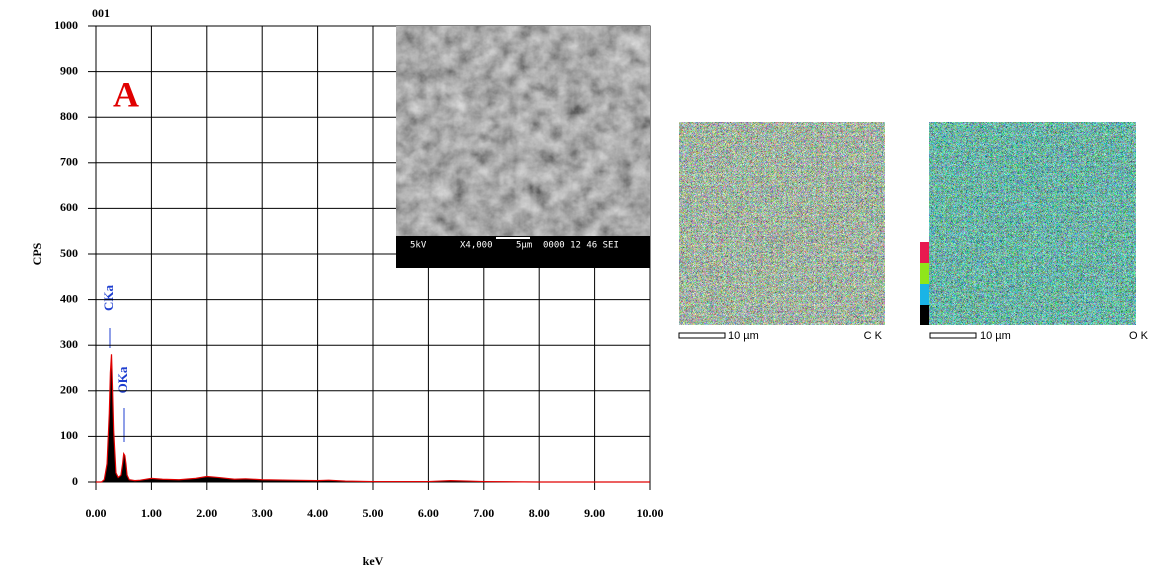 This screenshot has height=577, width=1163. What do you see at coordinates (66, 25) in the screenshot?
I see `y-tick-label: 1000` at bounding box center [66, 25].